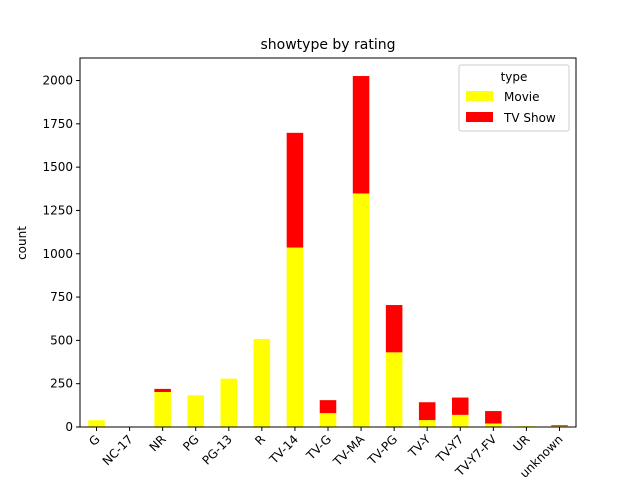 The image size is (640, 480). What do you see at coordinates (118, 450) in the screenshot?
I see `x-tick-label: NC-17` at bounding box center [118, 450].